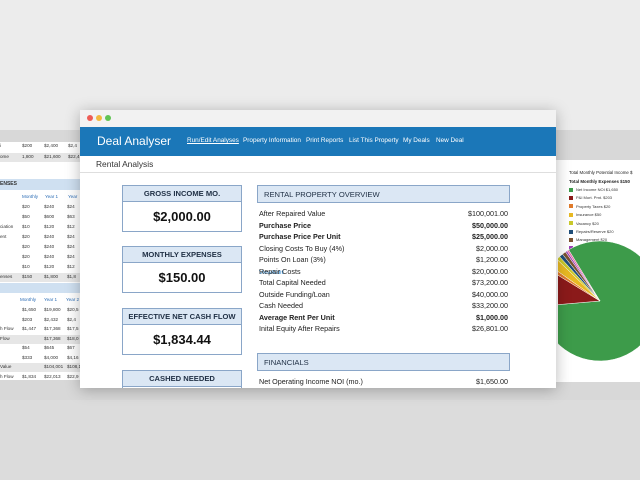  I want to click on table-row: ome 1,800 $21,600 $22,4, so click(47, 157).